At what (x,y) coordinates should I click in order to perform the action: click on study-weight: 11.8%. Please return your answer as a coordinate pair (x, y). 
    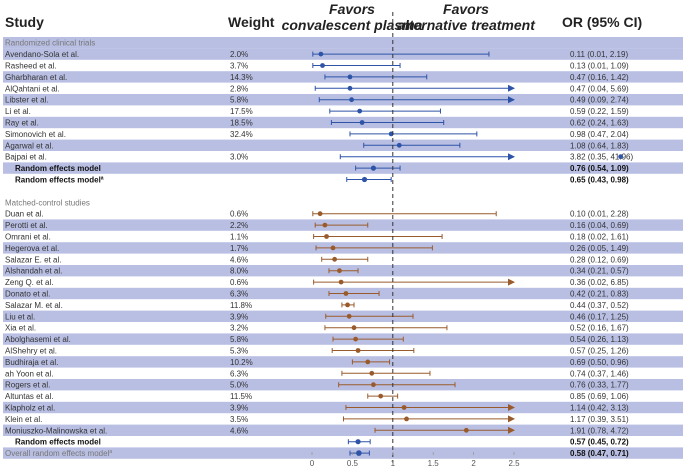
    Looking at the image, I should click on (241, 305).